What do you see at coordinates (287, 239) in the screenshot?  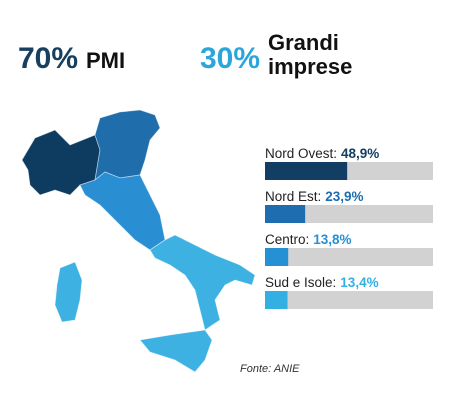 I see `category-label: Centro:` at bounding box center [287, 239].